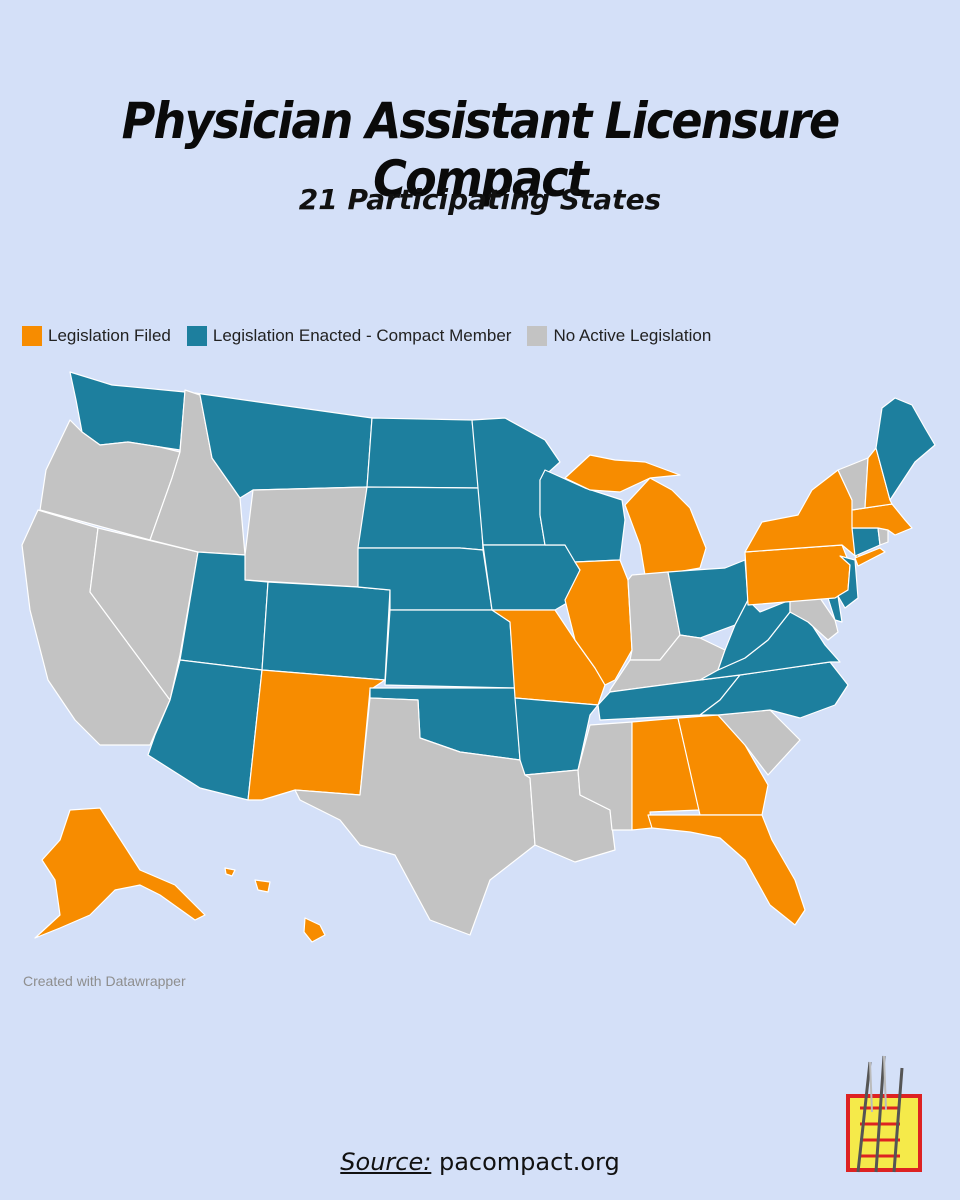 The image size is (960, 1200). Describe the element at coordinates (848, 582) in the screenshot. I see `state-new-jersey` at that location.